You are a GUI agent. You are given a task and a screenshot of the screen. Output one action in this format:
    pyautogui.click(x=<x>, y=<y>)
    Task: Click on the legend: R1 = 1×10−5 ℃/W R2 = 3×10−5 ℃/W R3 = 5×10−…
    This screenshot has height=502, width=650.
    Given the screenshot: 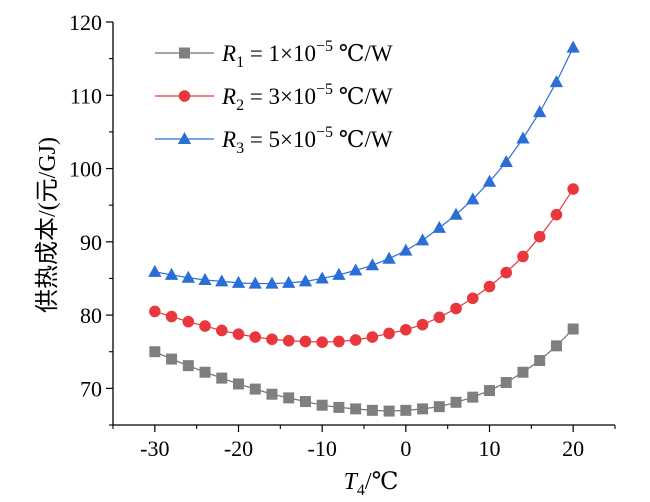 What is the action you would take?
    pyautogui.click(x=274, y=97)
    